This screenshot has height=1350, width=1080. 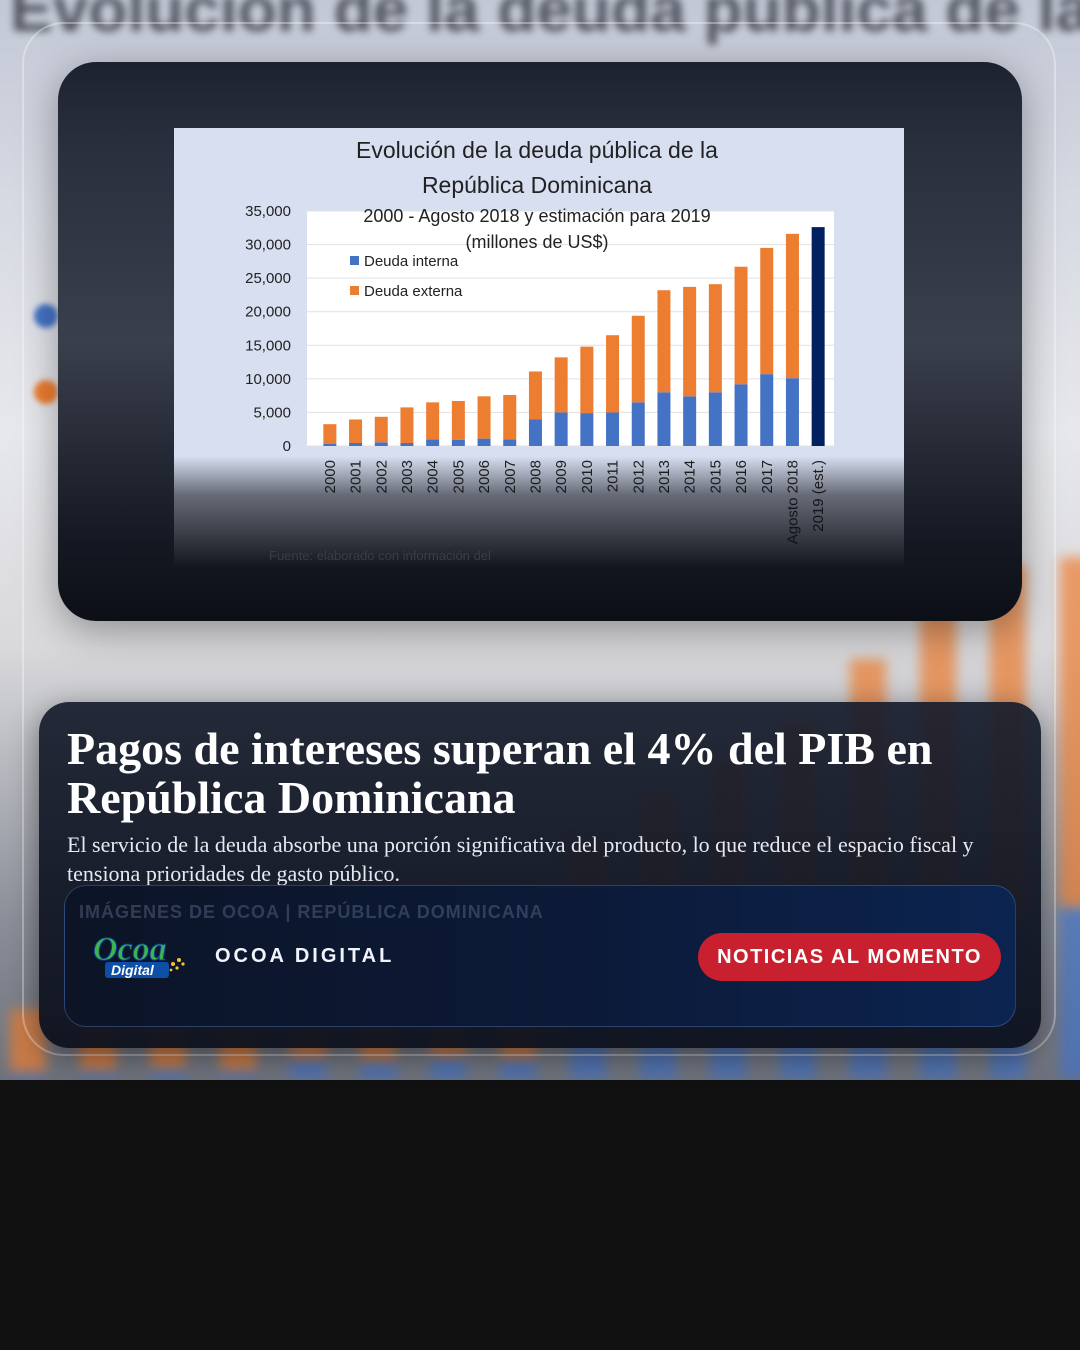 What do you see at coordinates (268, 345) in the screenshot?
I see `y-tick-label: 15,000` at bounding box center [268, 345].